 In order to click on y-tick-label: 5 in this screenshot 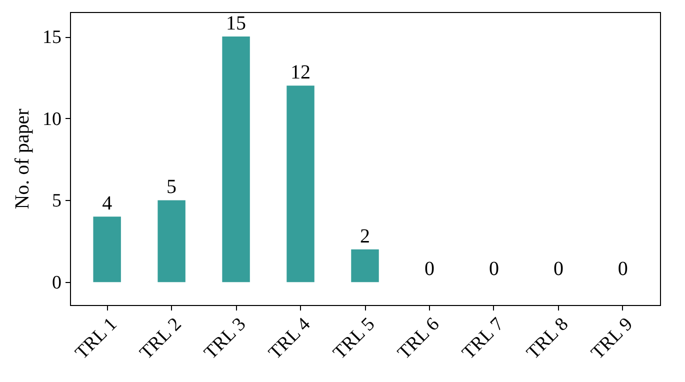, I will do `click(57, 201)`.